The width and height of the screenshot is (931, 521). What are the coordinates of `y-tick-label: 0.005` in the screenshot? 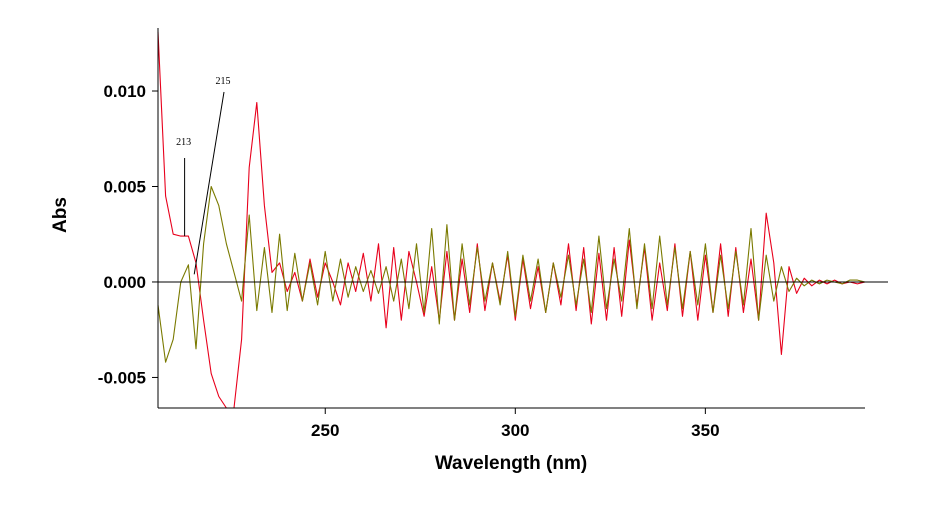 It's located at (124, 186).